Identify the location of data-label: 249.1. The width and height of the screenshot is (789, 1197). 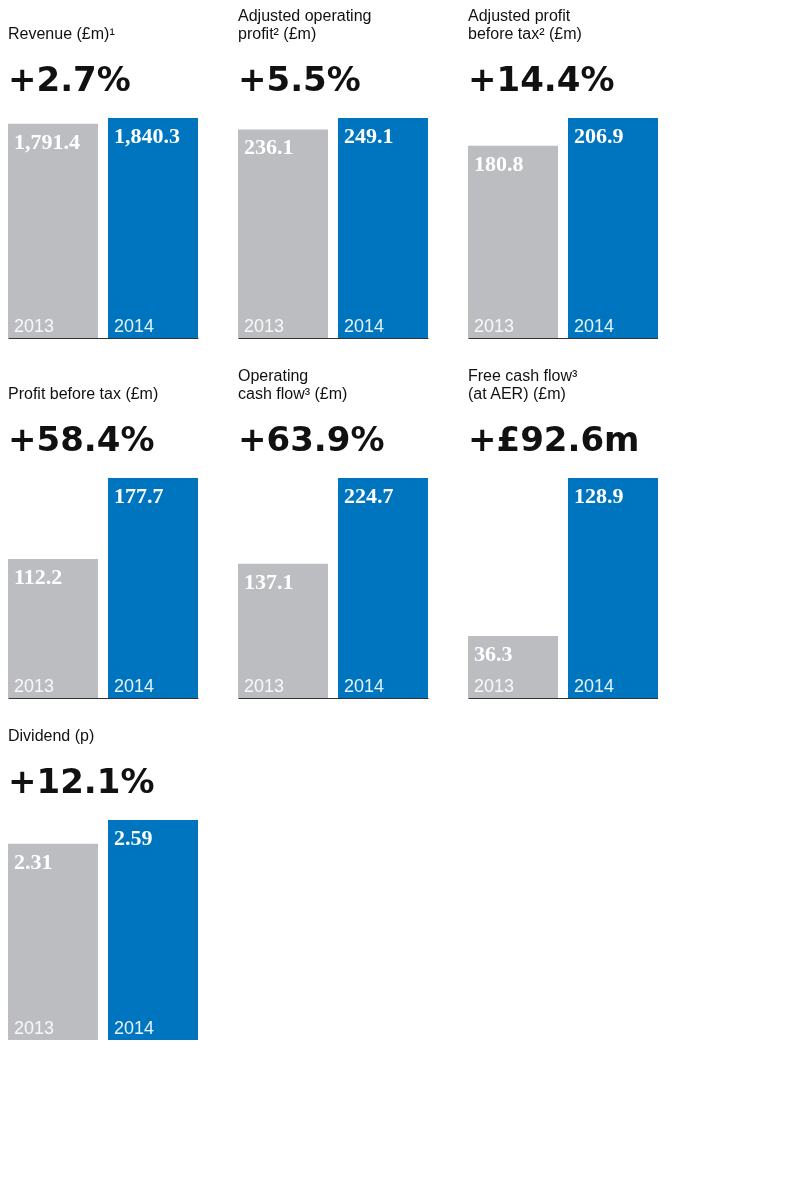
(369, 135).